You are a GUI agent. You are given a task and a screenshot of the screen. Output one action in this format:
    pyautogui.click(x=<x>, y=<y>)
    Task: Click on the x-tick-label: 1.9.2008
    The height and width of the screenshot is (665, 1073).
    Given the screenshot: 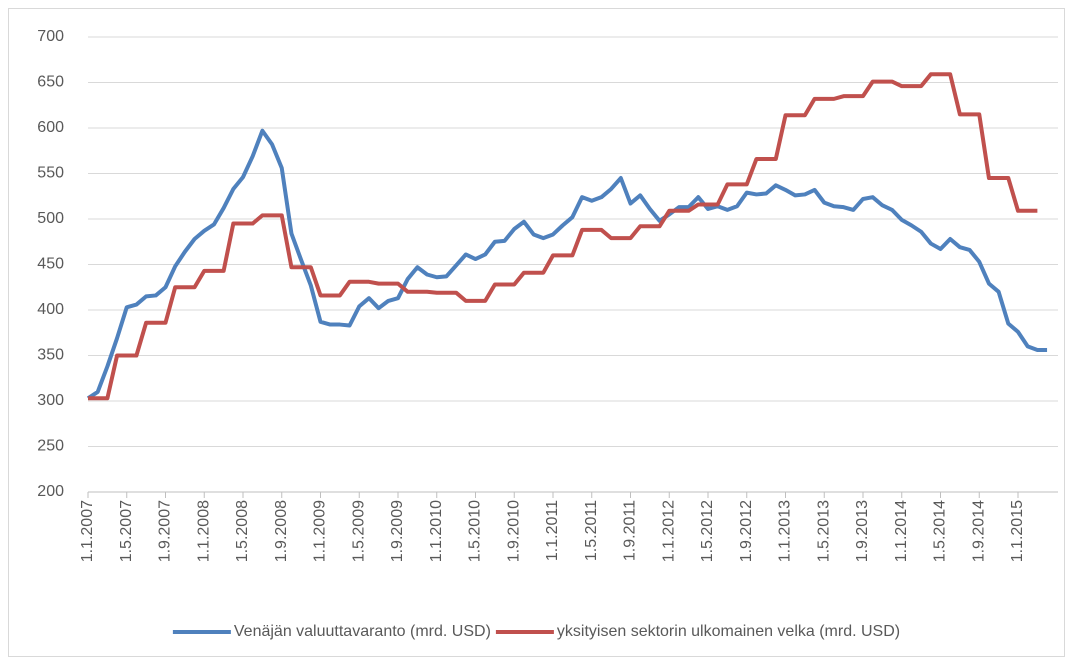 What is the action you would take?
    pyautogui.click(x=281, y=531)
    